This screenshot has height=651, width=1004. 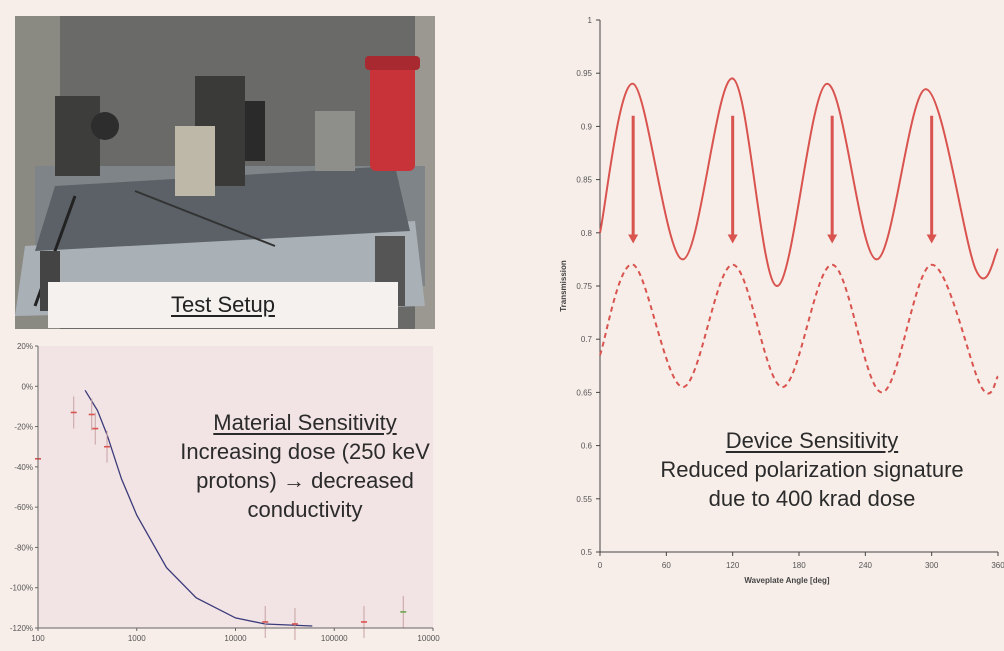 What do you see at coordinates (584, 499) in the screenshot?
I see `y-tick-label: 0.55` at bounding box center [584, 499].